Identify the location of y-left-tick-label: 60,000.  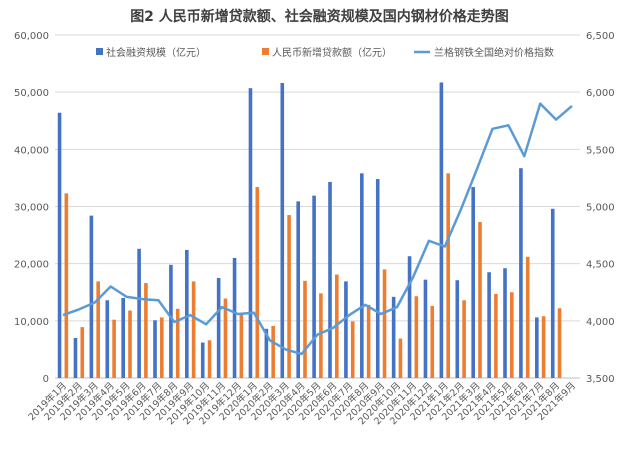
(31, 36).